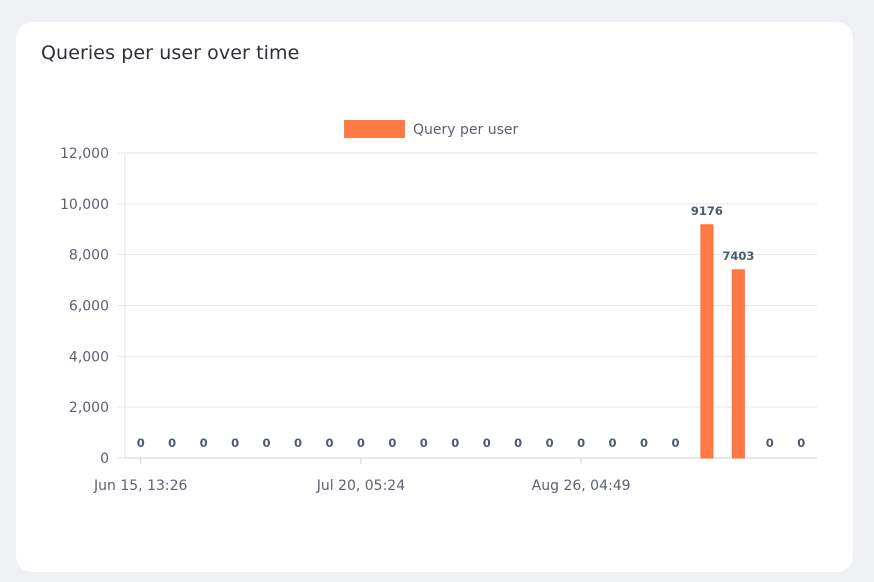 The image size is (874, 582). What do you see at coordinates (84, 154) in the screenshot?
I see `y-tick-label: 12,000` at bounding box center [84, 154].